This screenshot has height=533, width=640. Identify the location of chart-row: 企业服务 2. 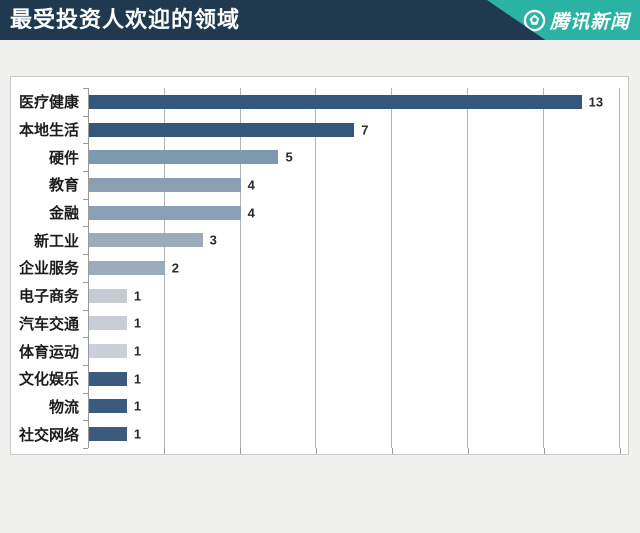
(319, 268).